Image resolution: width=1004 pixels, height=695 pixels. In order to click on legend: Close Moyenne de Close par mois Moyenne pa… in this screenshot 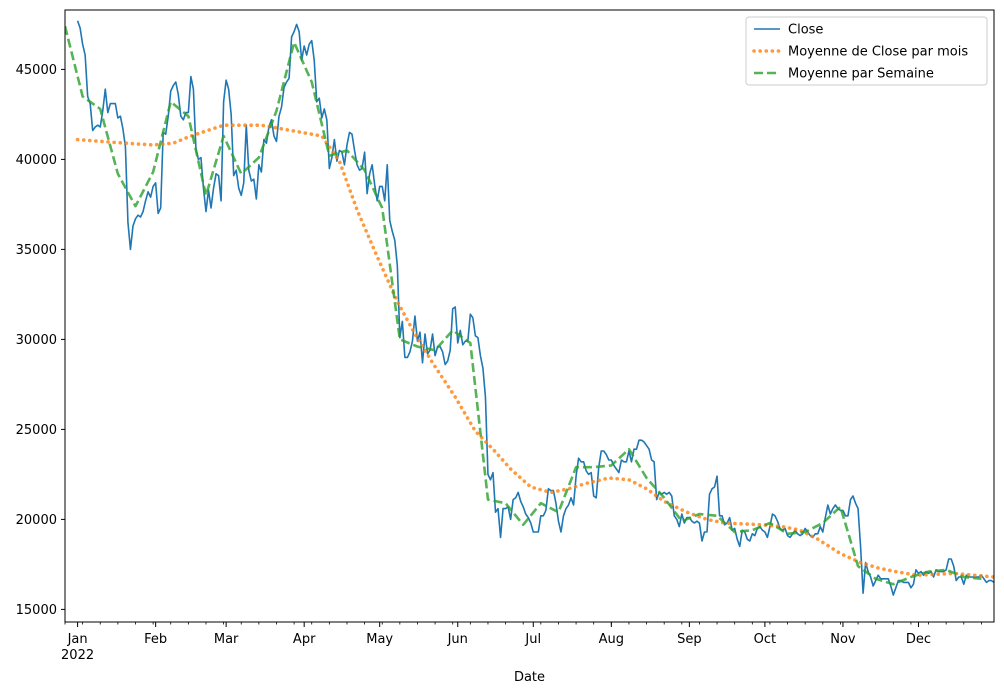, I will do `click(866, 51)`.